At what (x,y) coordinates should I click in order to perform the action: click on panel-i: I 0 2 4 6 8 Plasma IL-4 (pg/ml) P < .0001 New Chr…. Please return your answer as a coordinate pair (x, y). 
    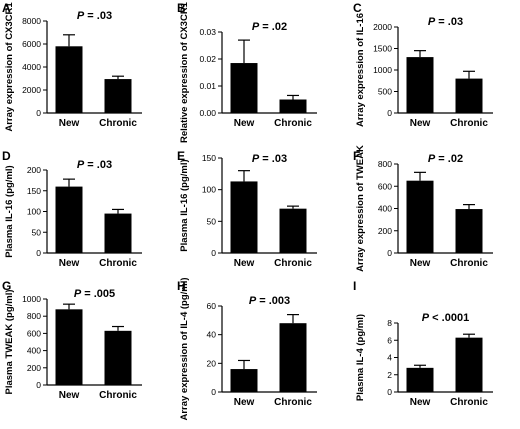
    Looking at the image, I should click on (423, 343).